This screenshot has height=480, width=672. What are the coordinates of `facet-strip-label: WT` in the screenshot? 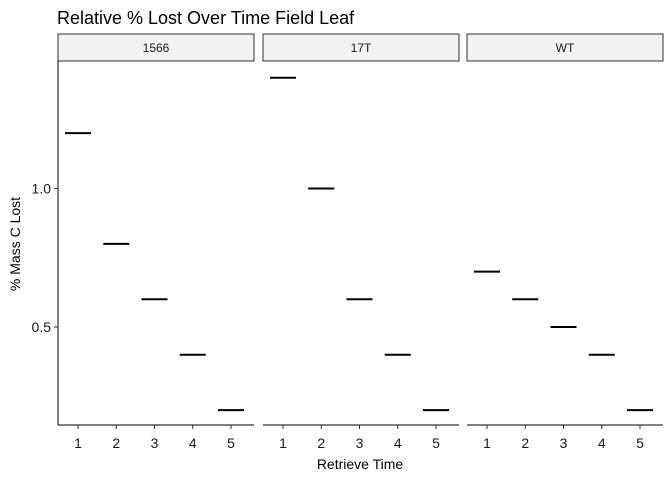 It's located at (565, 48).